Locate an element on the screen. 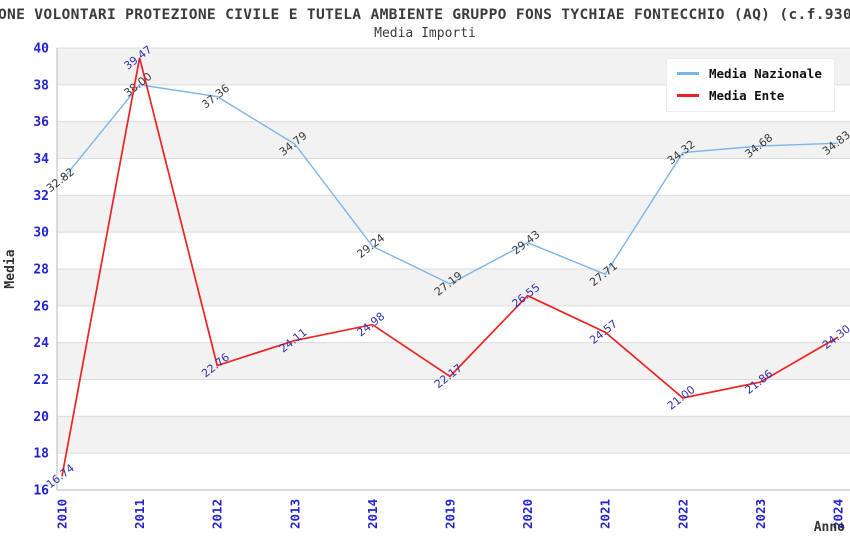  svg-text: 2014 is located at coordinates (372, 514).